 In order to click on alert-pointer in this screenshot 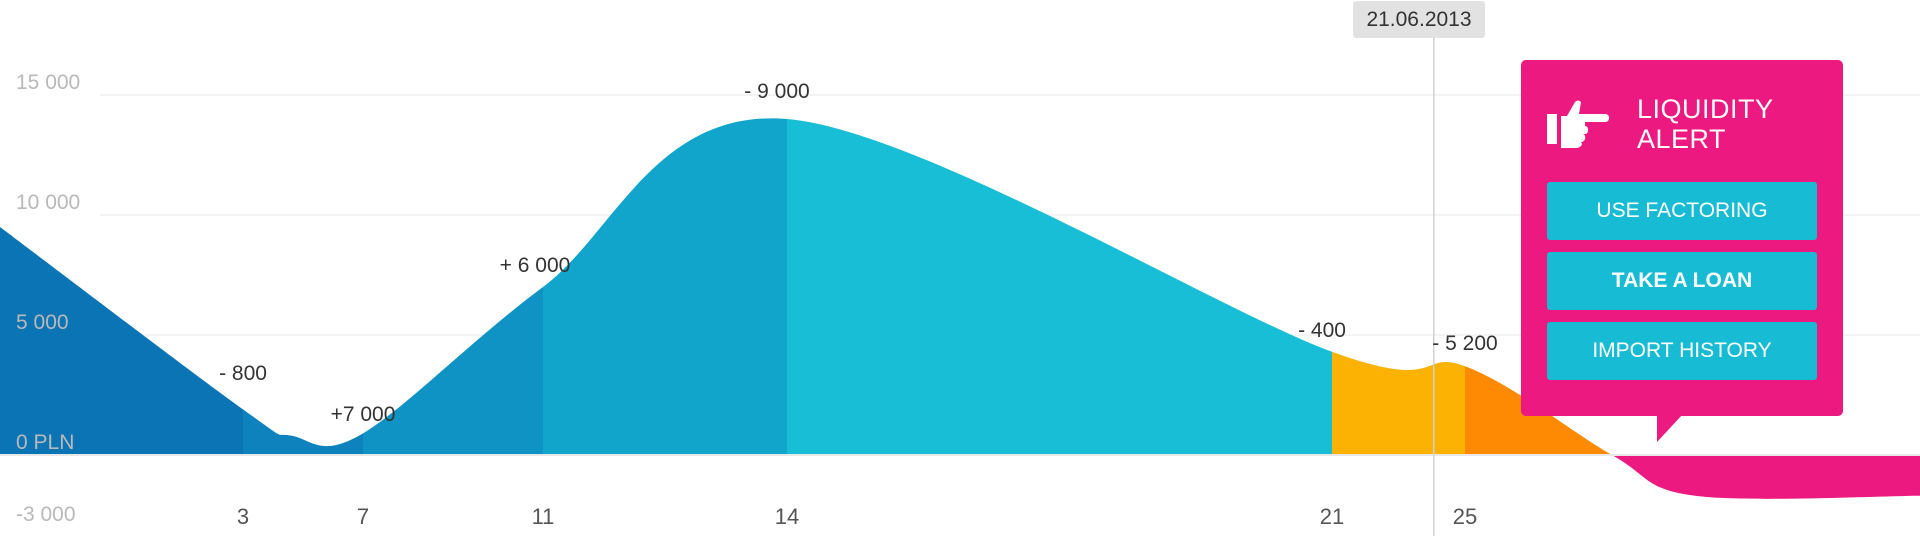, I will do `click(1670, 428)`.